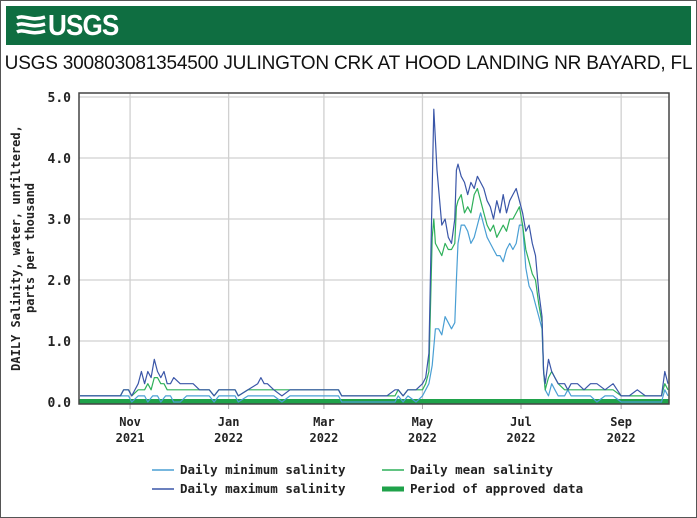 Image resolution: width=697 pixels, height=518 pixels. What do you see at coordinates (60, 220) in the screenshot?
I see `y-tick-label: 3.0` at bounding box center [60, 220].